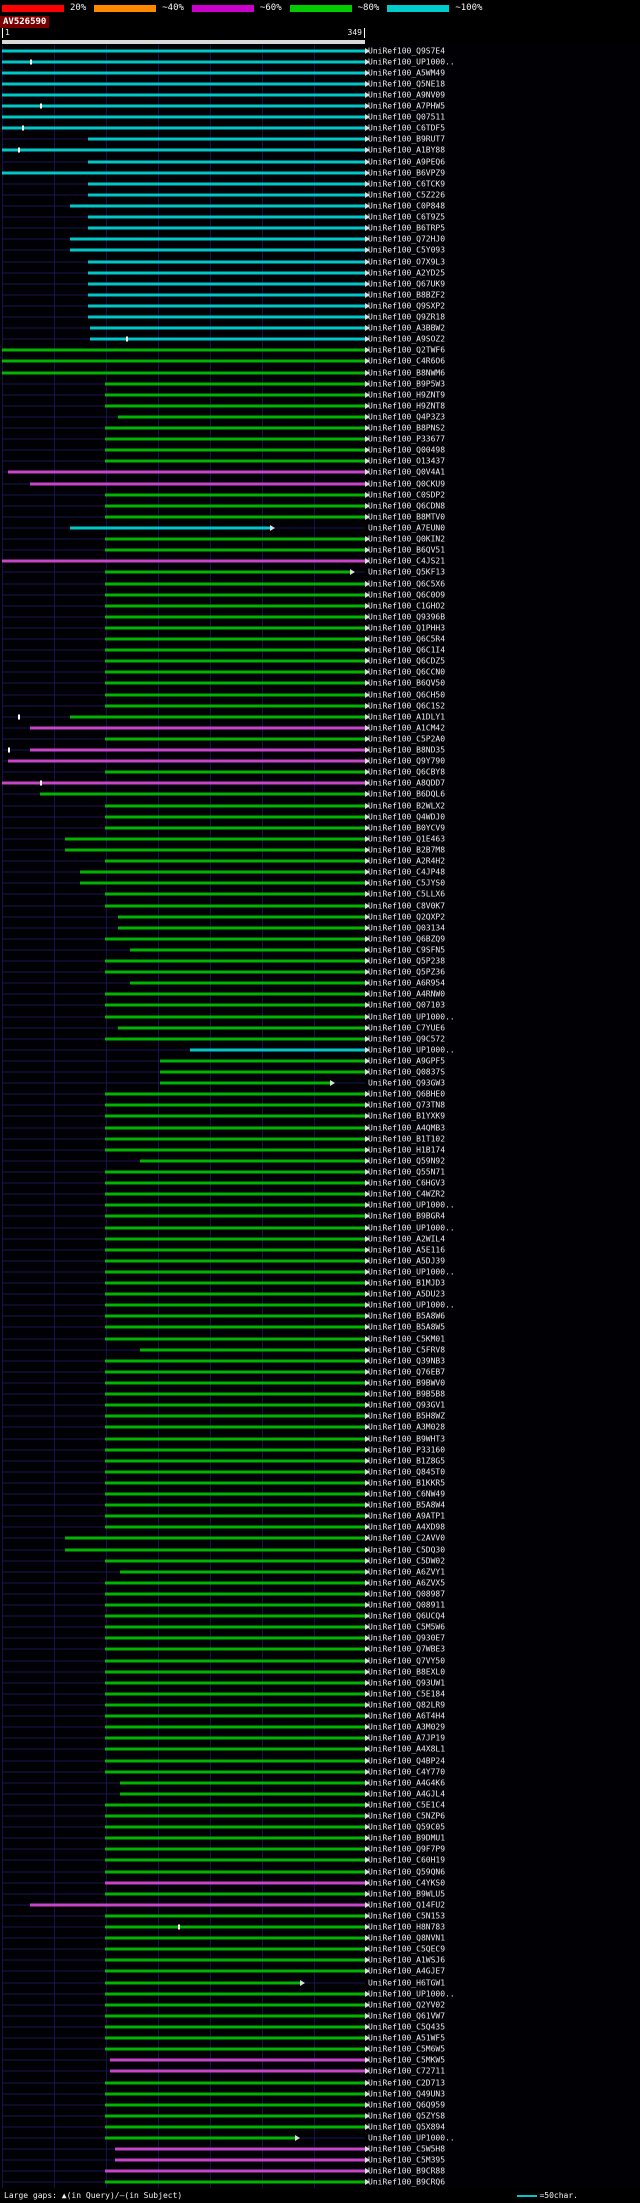  What do you see at coordinates (407, 84) in the screenshot?
I see `hit-label: UniRef100_Q5NE18` at bounding box center [407, 84].